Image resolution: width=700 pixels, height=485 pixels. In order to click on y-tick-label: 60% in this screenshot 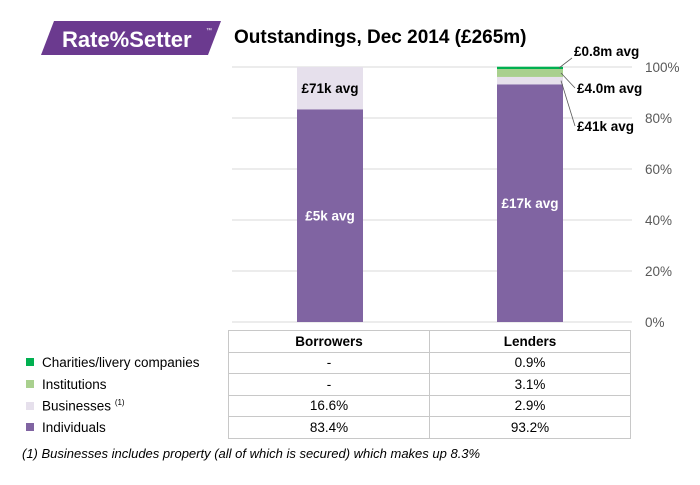, I will do `click(658, 169)`.